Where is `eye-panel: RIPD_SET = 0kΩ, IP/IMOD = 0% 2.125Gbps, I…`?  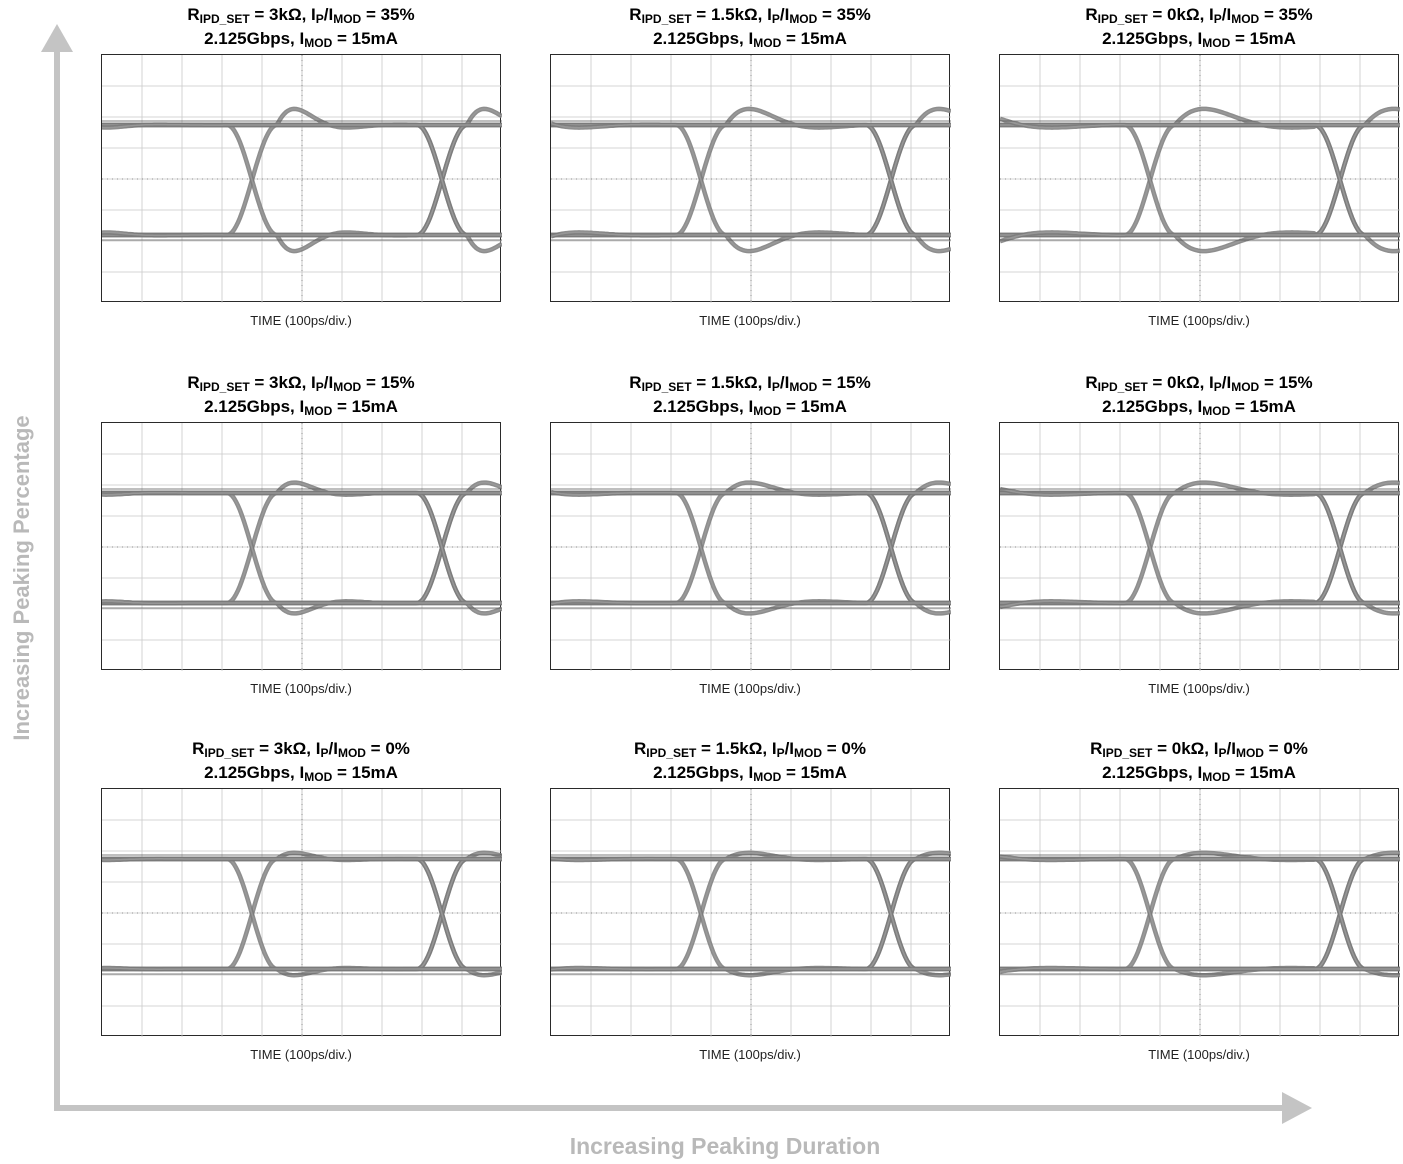 eye-panel: RIPD_SET = 0kΩ, IP/IMOD = 0% 2.125Gbps, I… is located at coordinates (1199, 909).